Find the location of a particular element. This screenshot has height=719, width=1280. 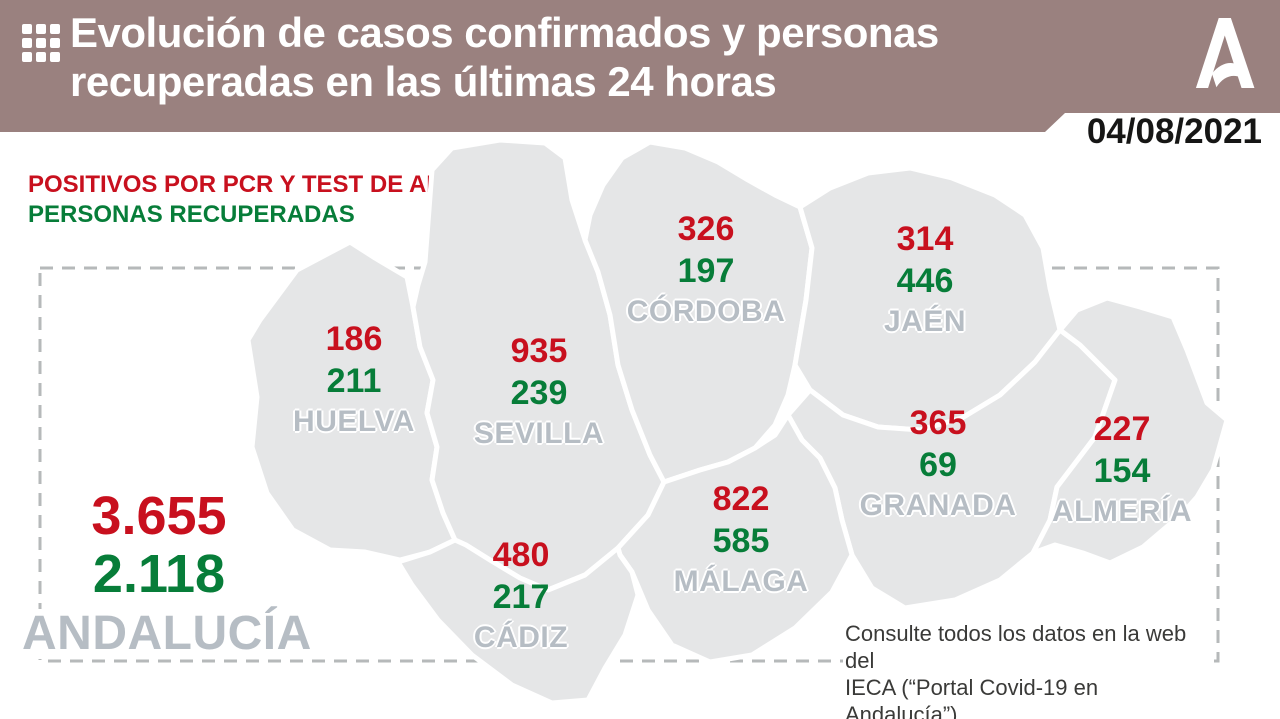

province-name: JAÉN is located at coordinates (925, 321).